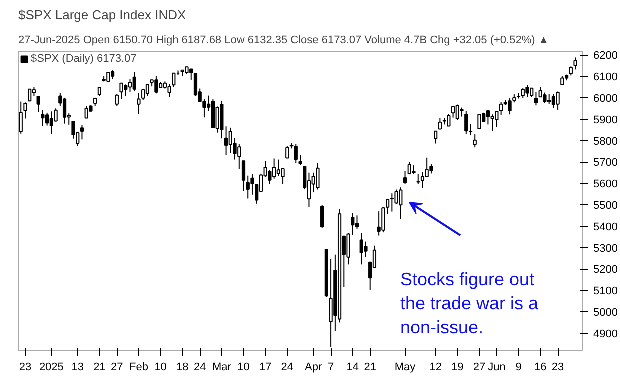 The height and width of the screenshot is (376, 620). Describe the element at coordinates (606, 206) in the screenshot. I see `y-tick-label: 5500` at that location.